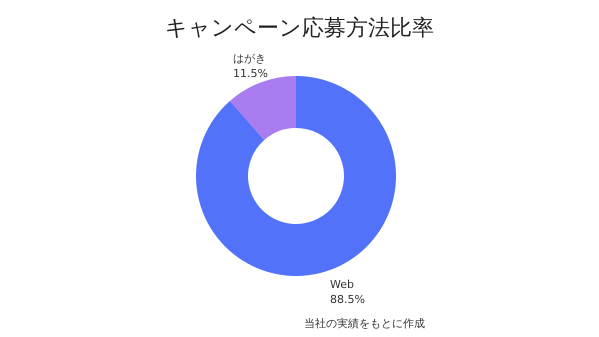  Describe the element at coordinates (347, 299) in the screenshot. I see `data-label: 88.5%` at that location.